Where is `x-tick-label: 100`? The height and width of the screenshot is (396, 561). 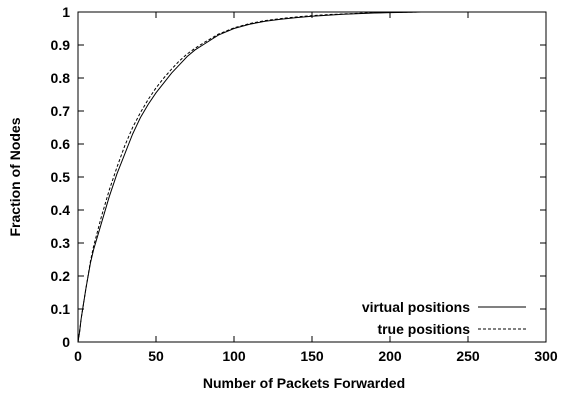
x-tick-label: 100 is located at coordinates (234, 356).